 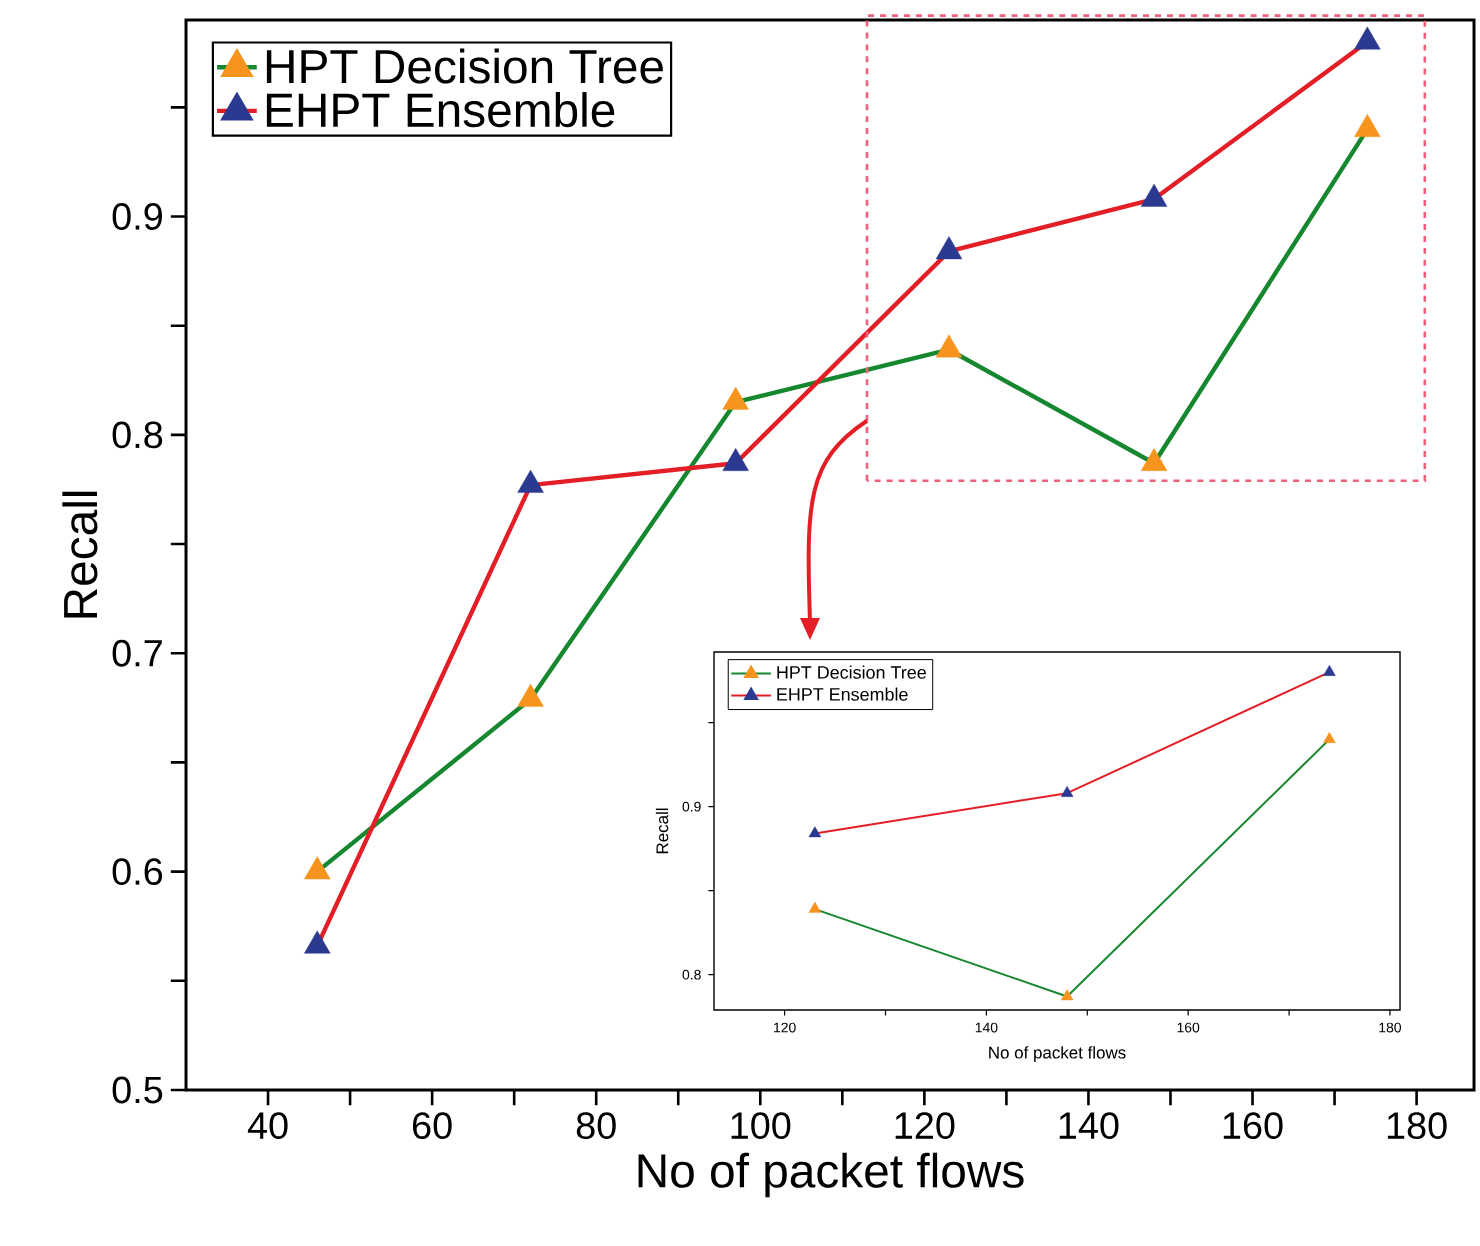 I want to click on y-tick-label: 0.9, so click(x=137, y=216).